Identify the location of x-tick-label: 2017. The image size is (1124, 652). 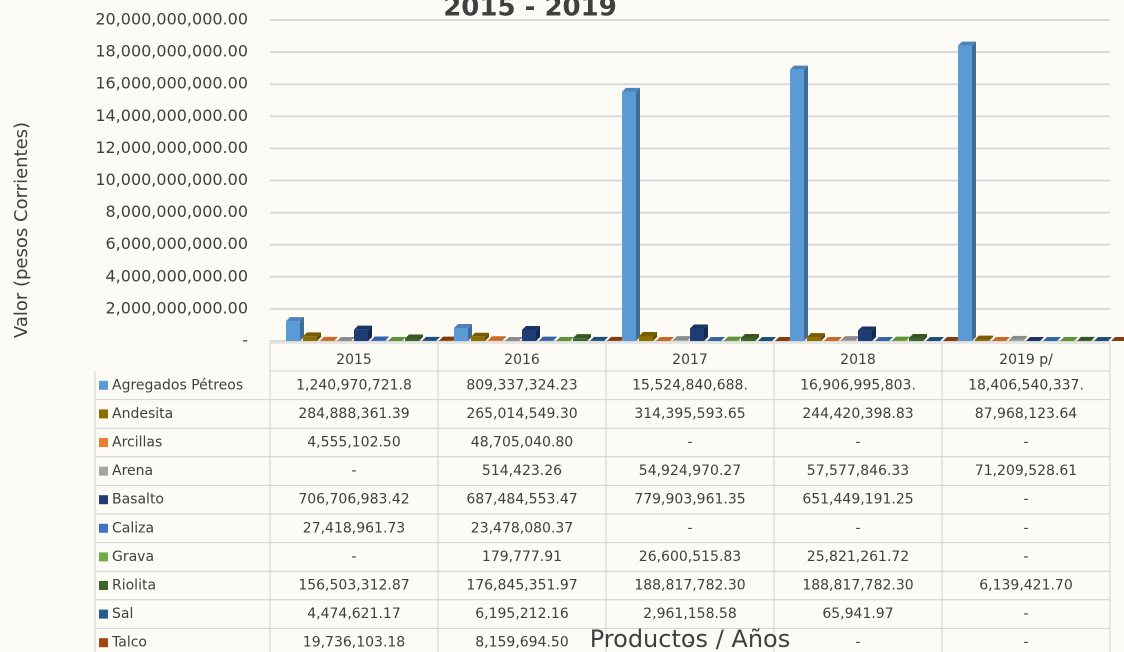
(690, 360).